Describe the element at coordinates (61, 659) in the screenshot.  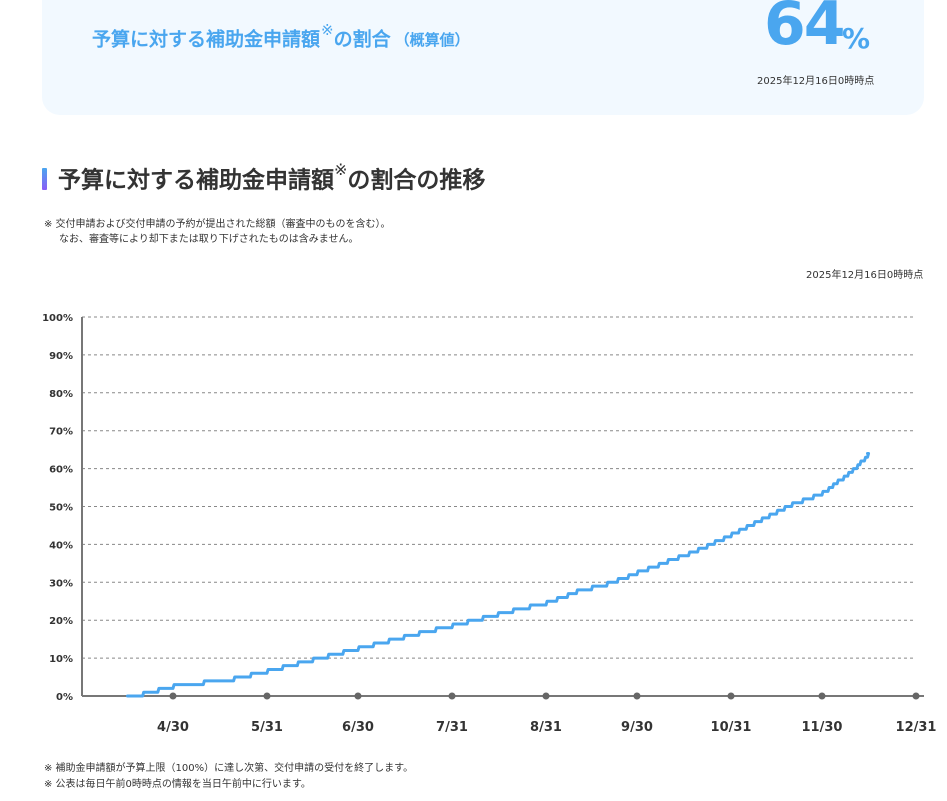
I see `y-tick-label: 10%` at that location.